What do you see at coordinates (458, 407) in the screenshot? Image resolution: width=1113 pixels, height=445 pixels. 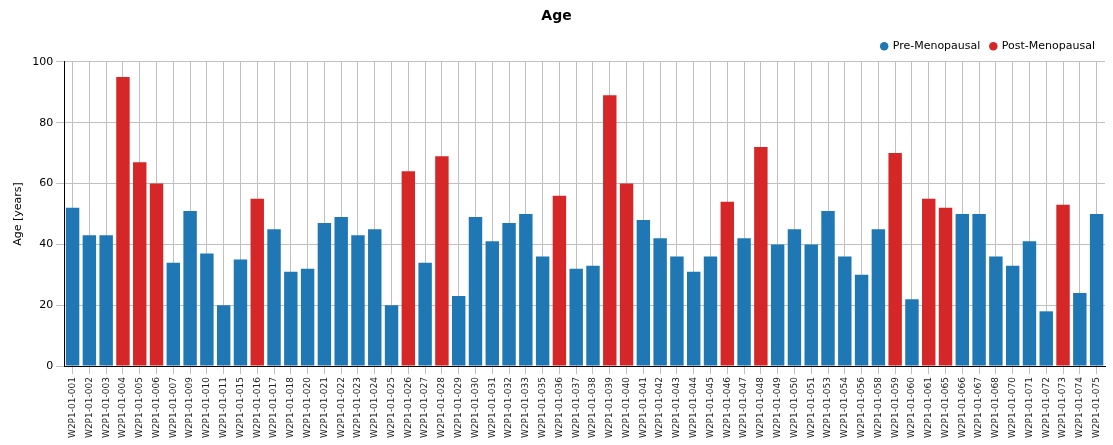 I see `x-tick-label: W2P1-01-029` at bounding box center [458, 407].